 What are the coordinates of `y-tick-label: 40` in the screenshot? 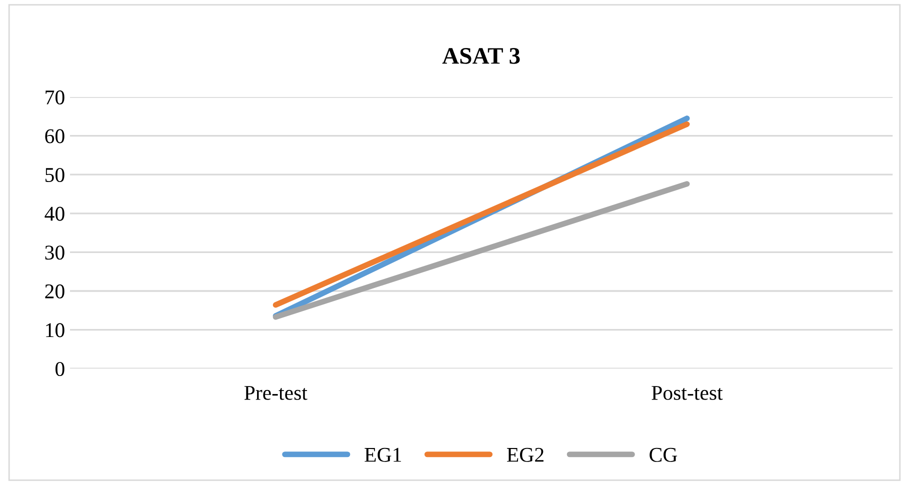 It's located at (54, 213).